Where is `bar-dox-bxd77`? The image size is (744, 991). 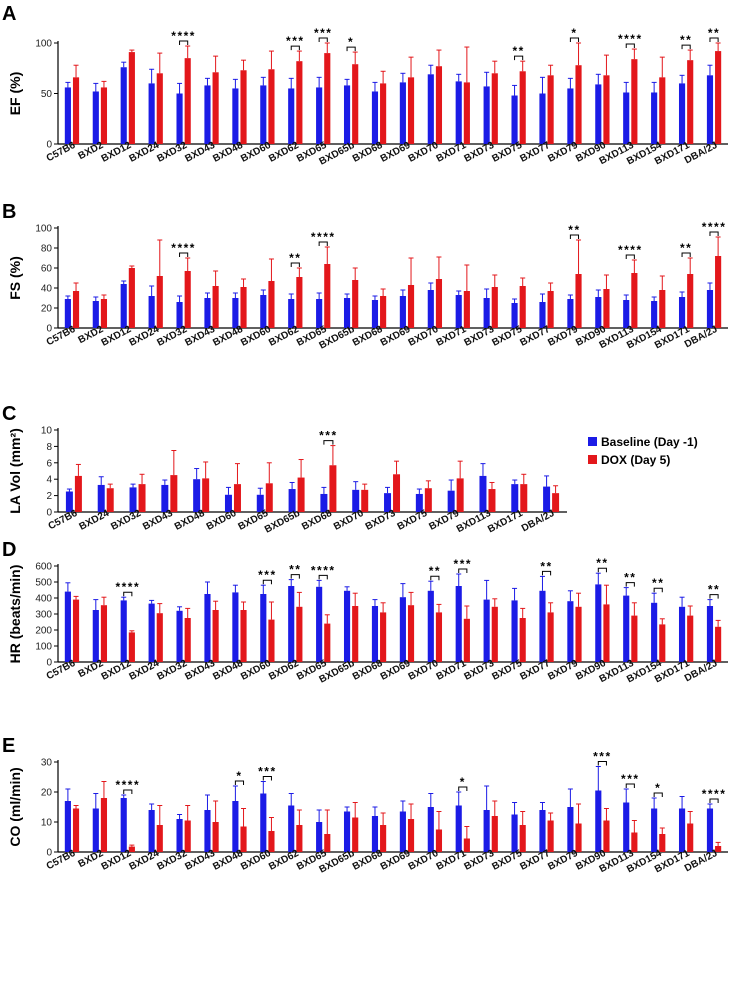
bar-dox-bxd77 is located at coordinates (550, 109).